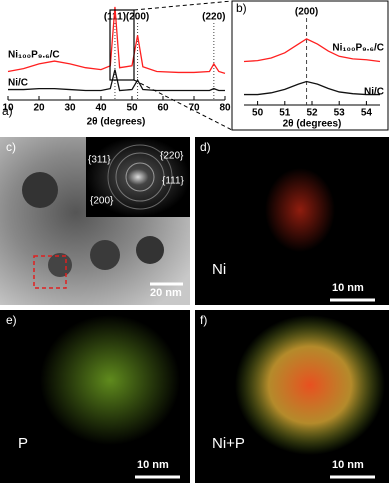  Describe the element at coordinates (102, 201) in the screenshot. I see `ring-label: {200}` at that location.